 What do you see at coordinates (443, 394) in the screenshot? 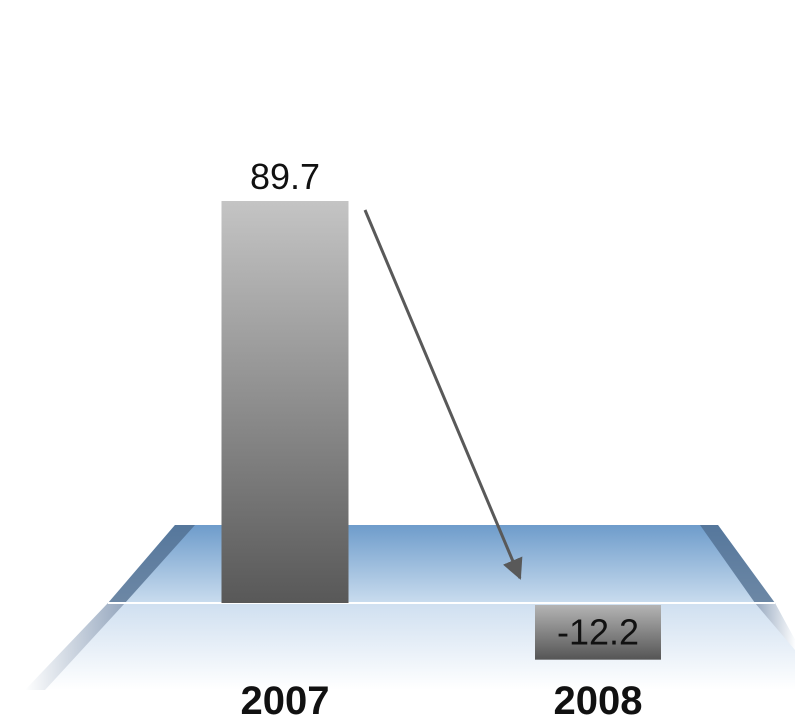
I see `trend-arrow` at bounding box center [443, 394].